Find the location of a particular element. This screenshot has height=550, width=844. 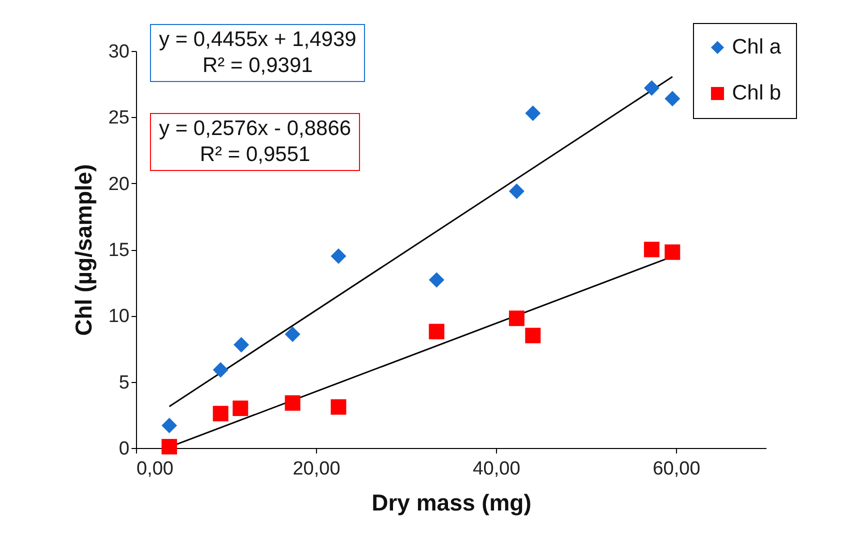

annotation: y = 0,2576x - 0,8866 R² = 0,9551 is located at coordinates (255, 142).